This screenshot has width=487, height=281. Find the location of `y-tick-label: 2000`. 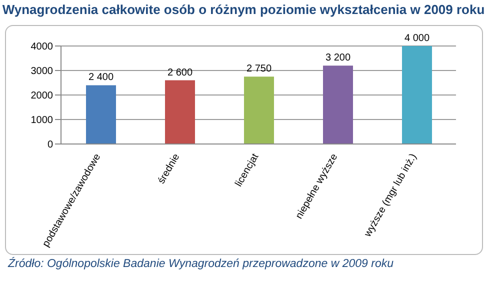

y-tick-label: 2000 is located at coordinates (42, 96).